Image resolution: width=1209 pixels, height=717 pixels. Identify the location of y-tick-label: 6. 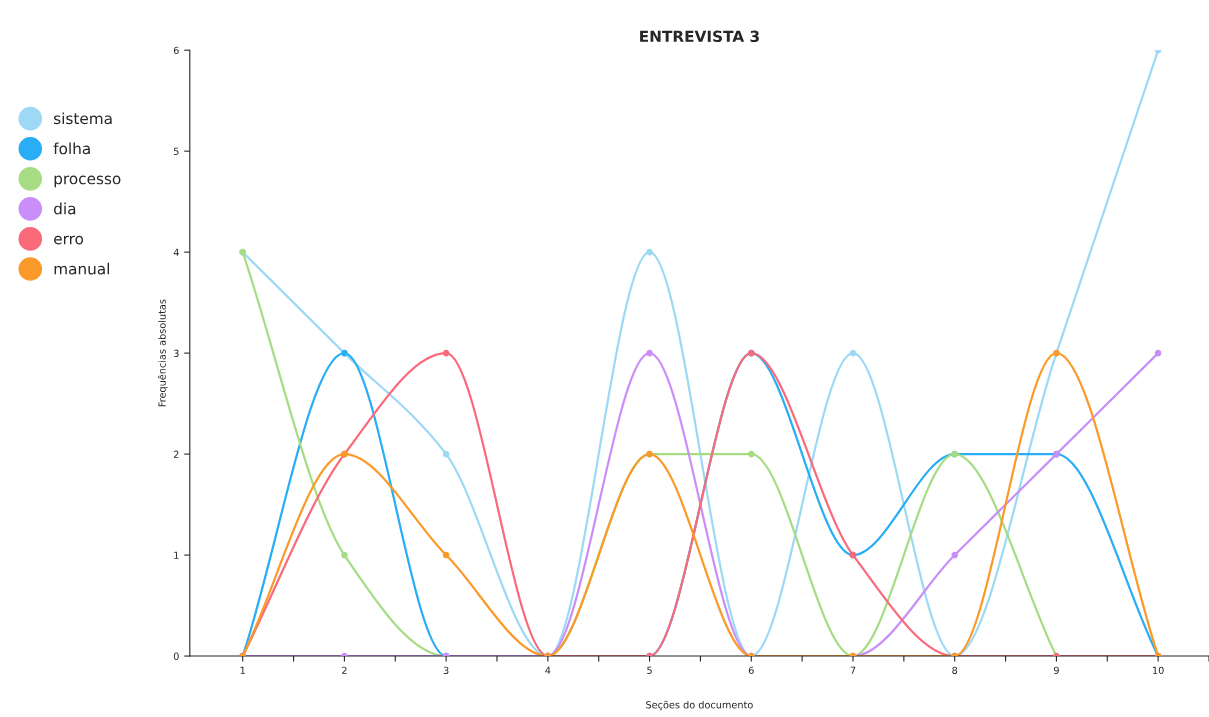
(176, 50).